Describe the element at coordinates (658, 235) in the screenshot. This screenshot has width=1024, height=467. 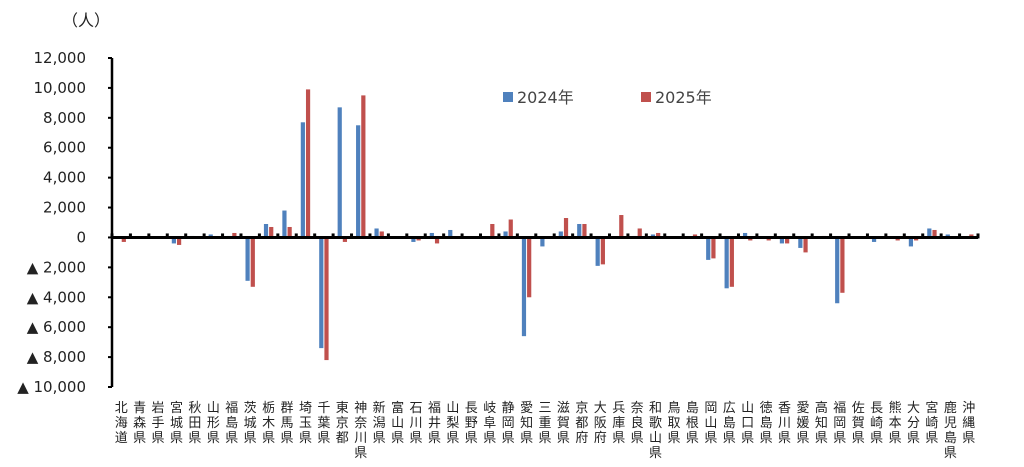
I see `bar-2025年-和歌山県` at that location.